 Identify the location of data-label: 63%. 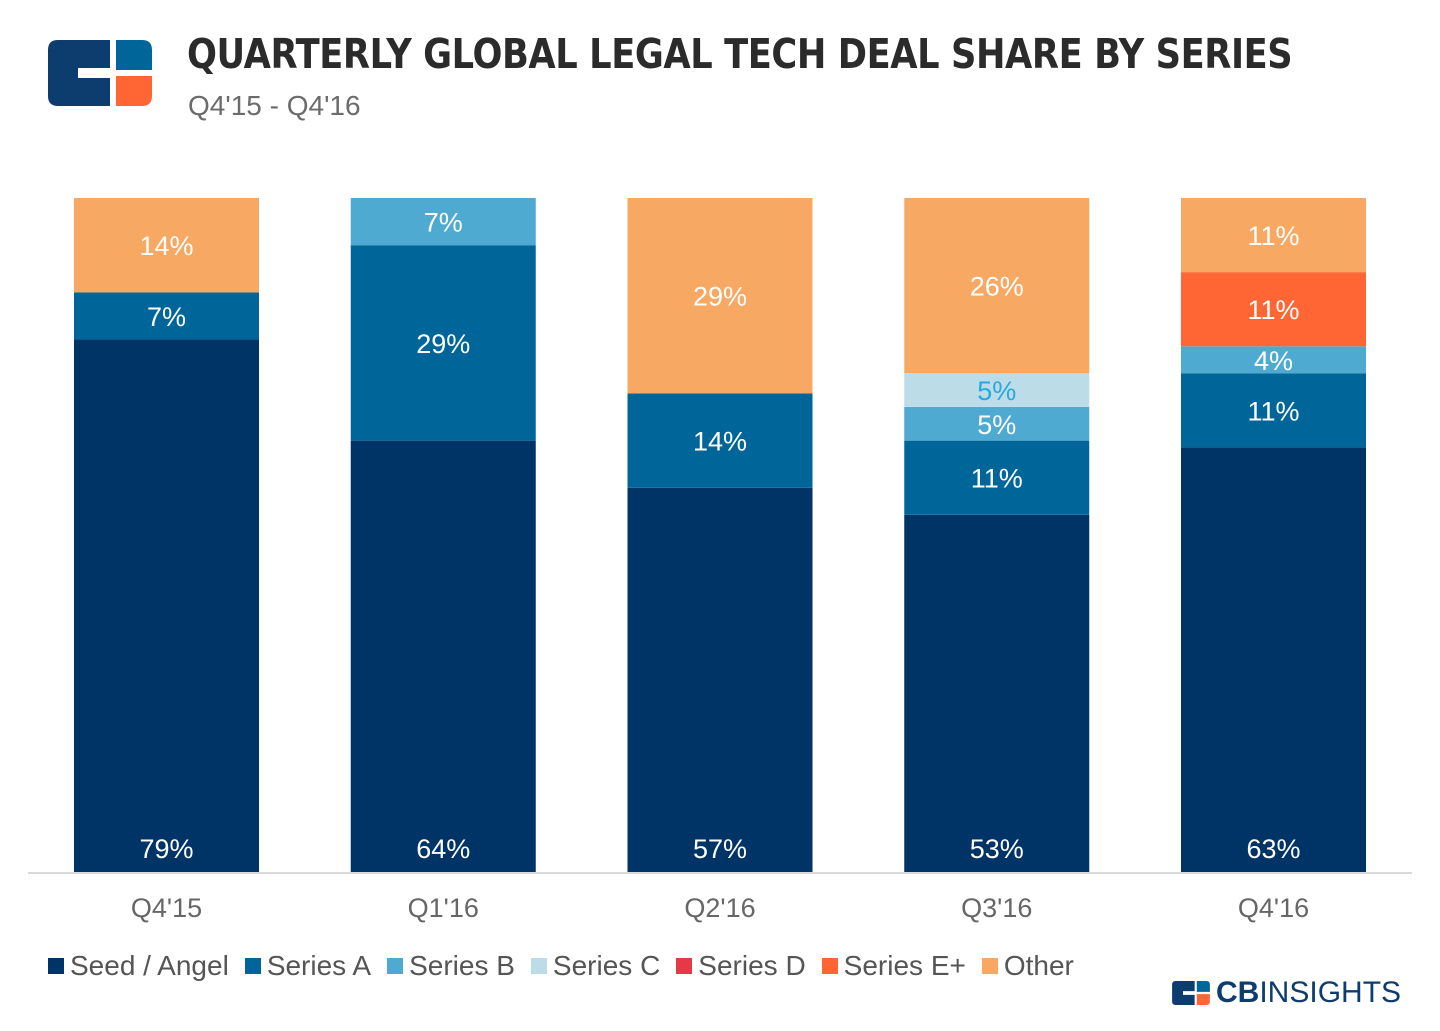
(1273, 849).